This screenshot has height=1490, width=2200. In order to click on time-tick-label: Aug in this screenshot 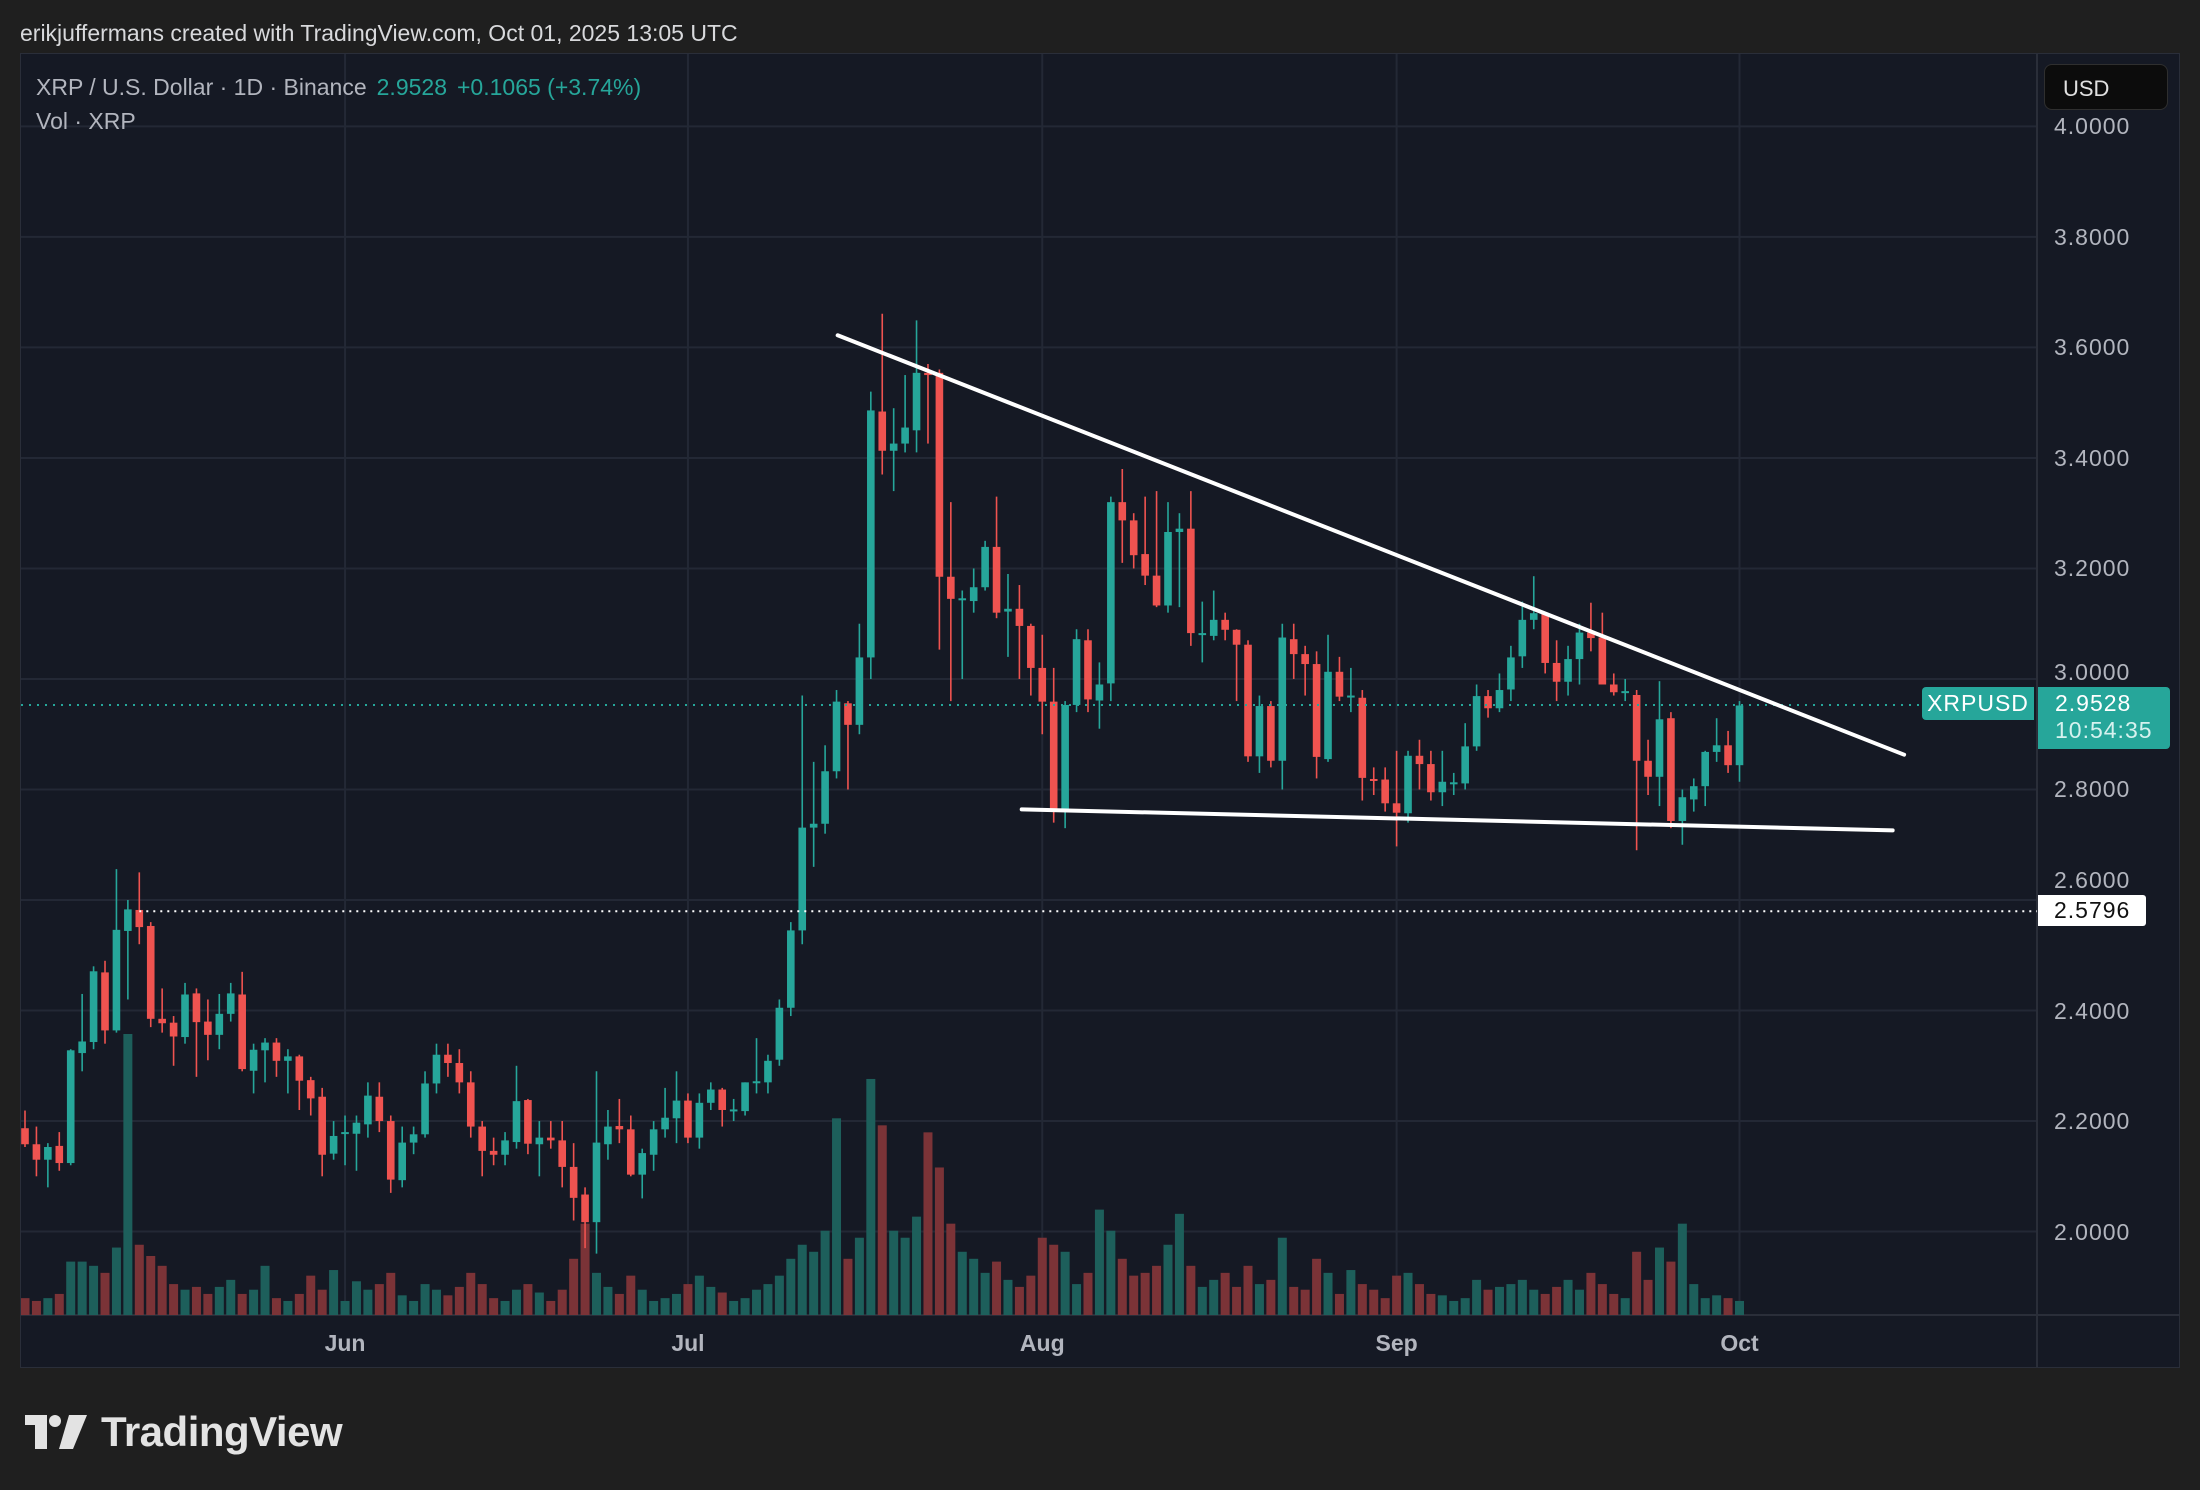, I will do `click(1042, 1343)`.